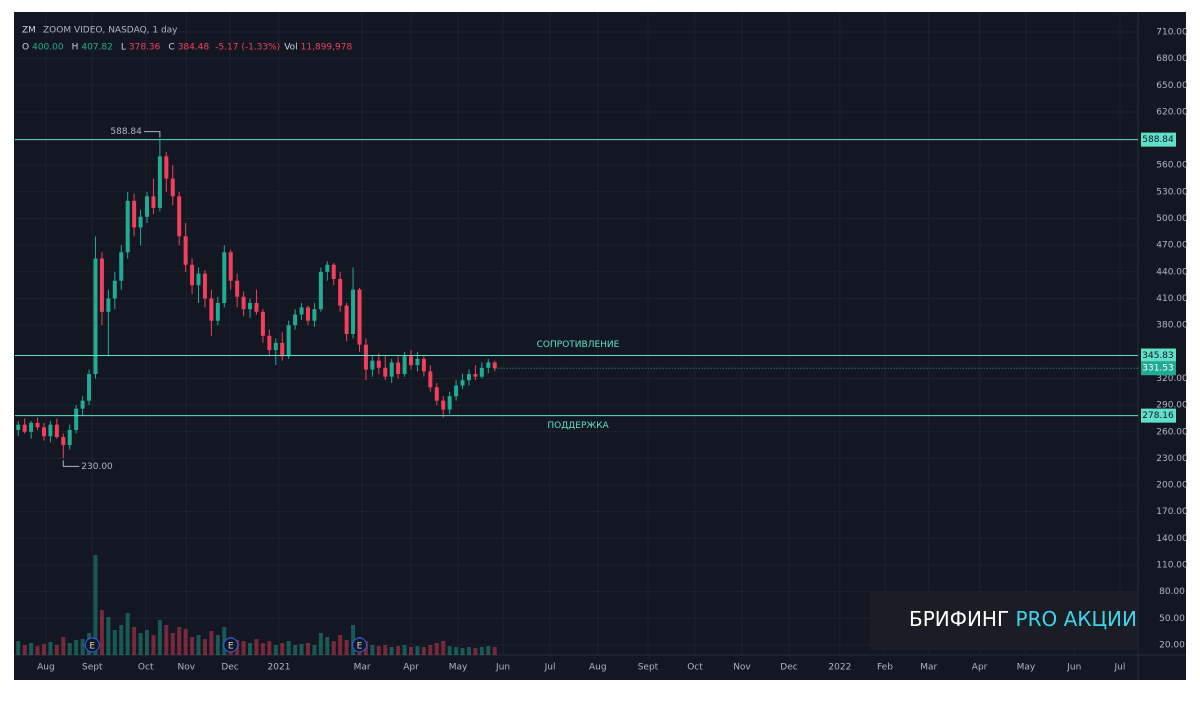  What do you see at coordinates (1172, 219) in the screenshot?
I see `y-tick-label: 500.00` at bounding box center [1172, 219].